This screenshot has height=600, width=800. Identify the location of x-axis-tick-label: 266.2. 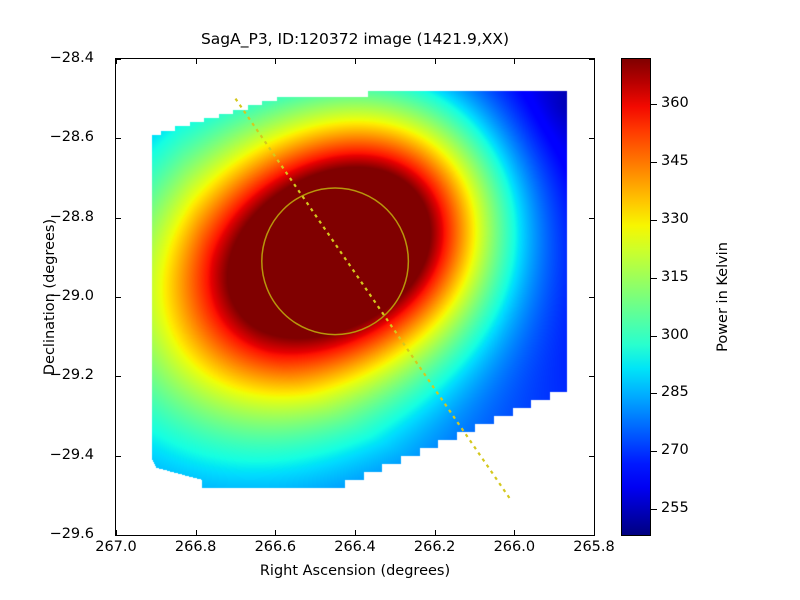
(434, 547).